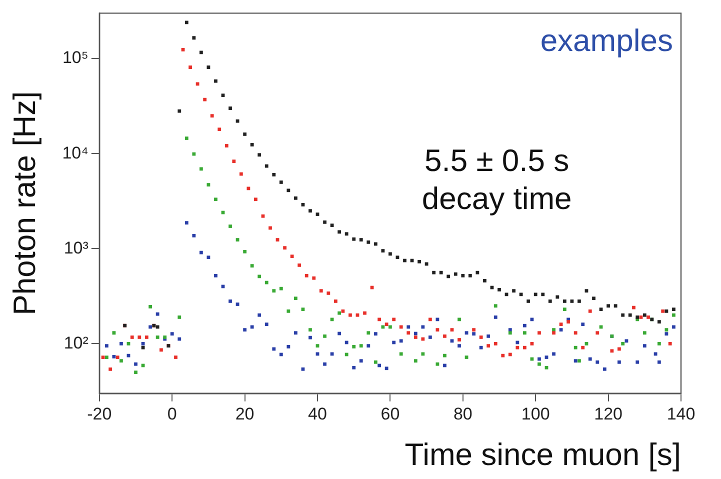 The width and height of the screenshot is (721, 479). Describe the element at coordinates (462, 414) in the screenshot. I see `x-tick-label: 80` at that location.